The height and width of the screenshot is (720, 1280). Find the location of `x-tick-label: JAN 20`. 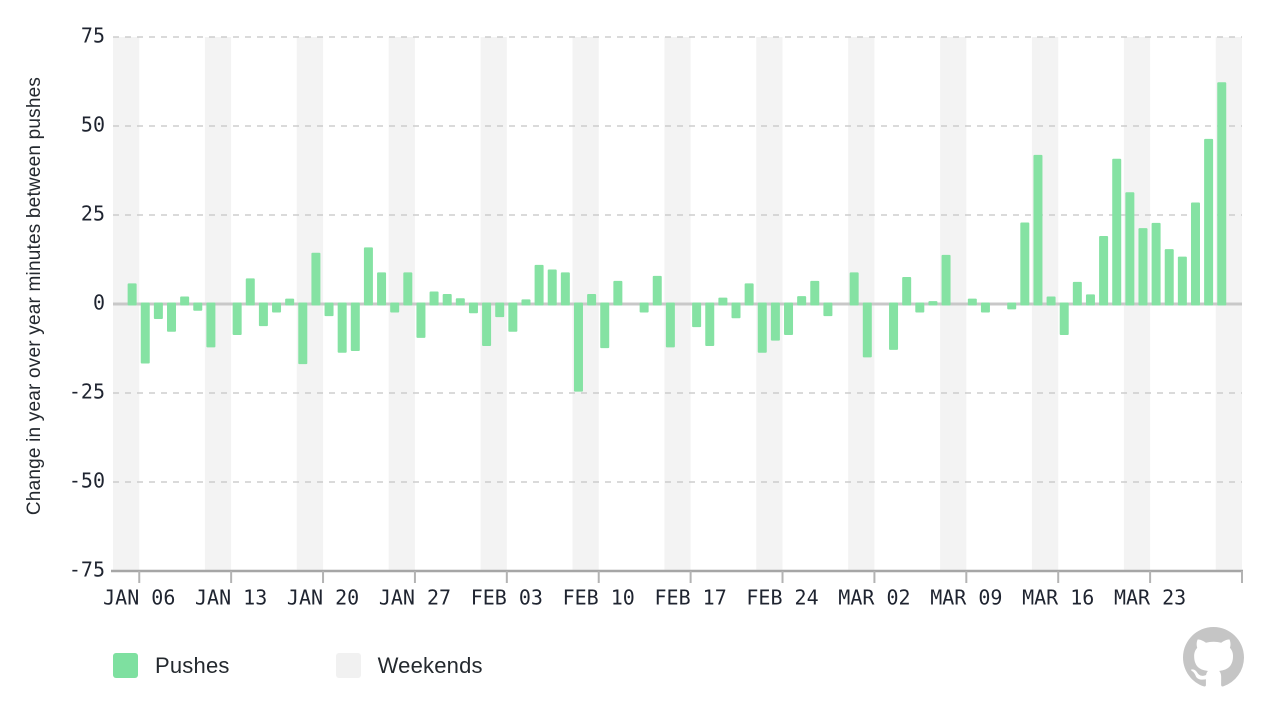

x-tick-label: JAN 20 is located at coordinates (323, 598).